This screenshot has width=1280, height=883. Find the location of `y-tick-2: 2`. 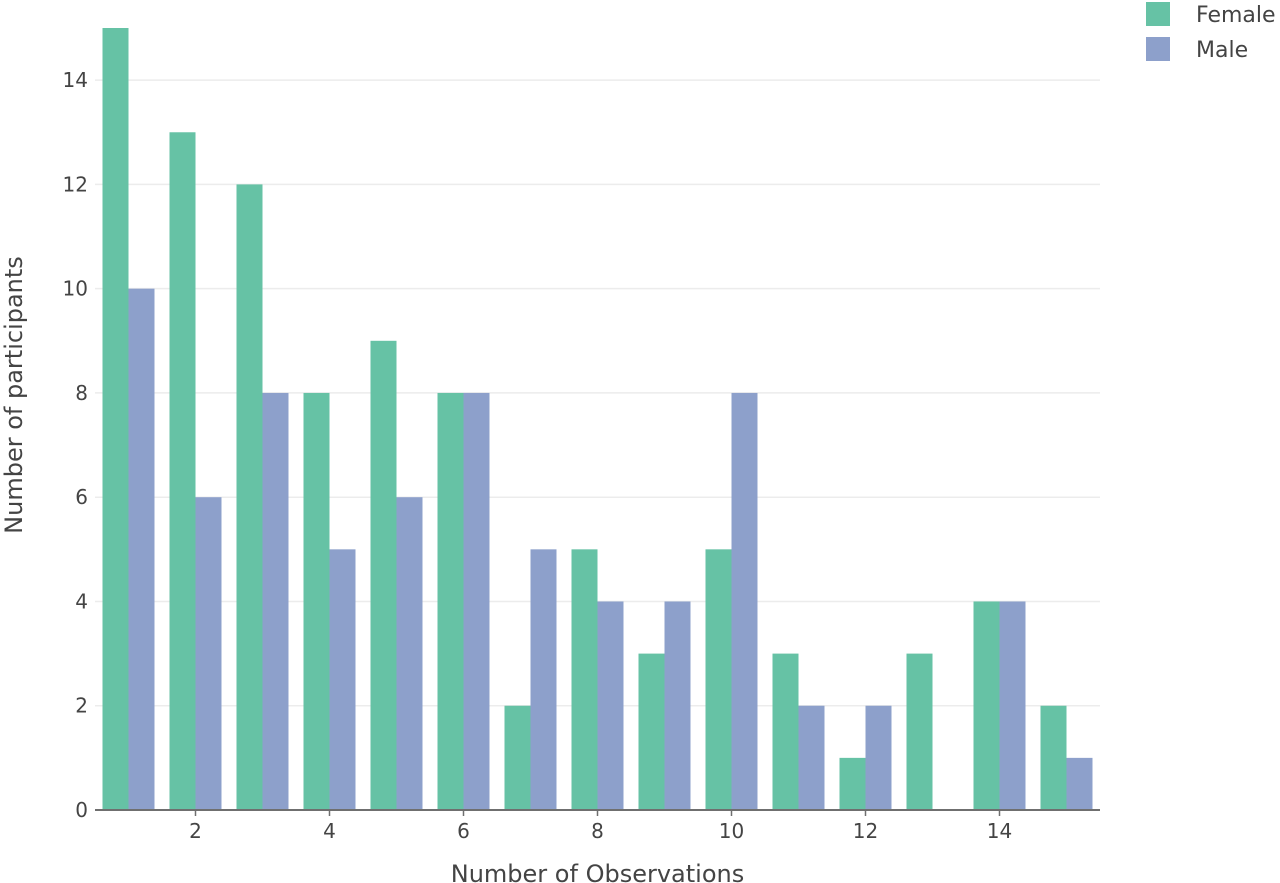

y-tick-2: 2 is located at coordinates (81, 706).